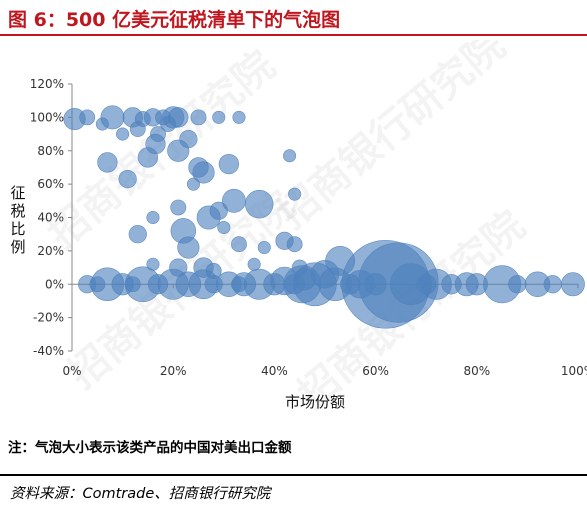  I want to click on y-axis-title-char: 税, so click(17, 211).